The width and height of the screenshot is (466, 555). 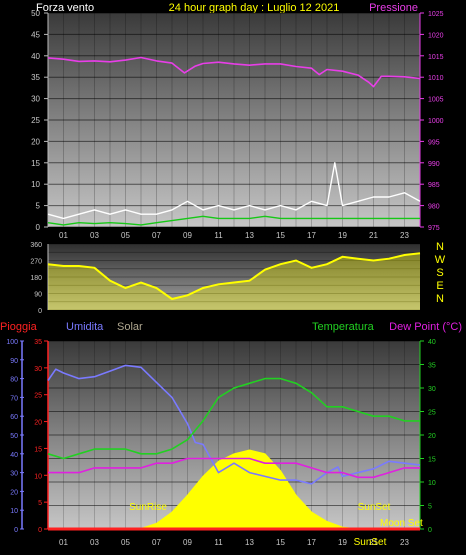 What do you see at coordinates (436, 35) in the screenshot?
I see `tick-label-pressure: 1020` at bounding box center [436, 35].